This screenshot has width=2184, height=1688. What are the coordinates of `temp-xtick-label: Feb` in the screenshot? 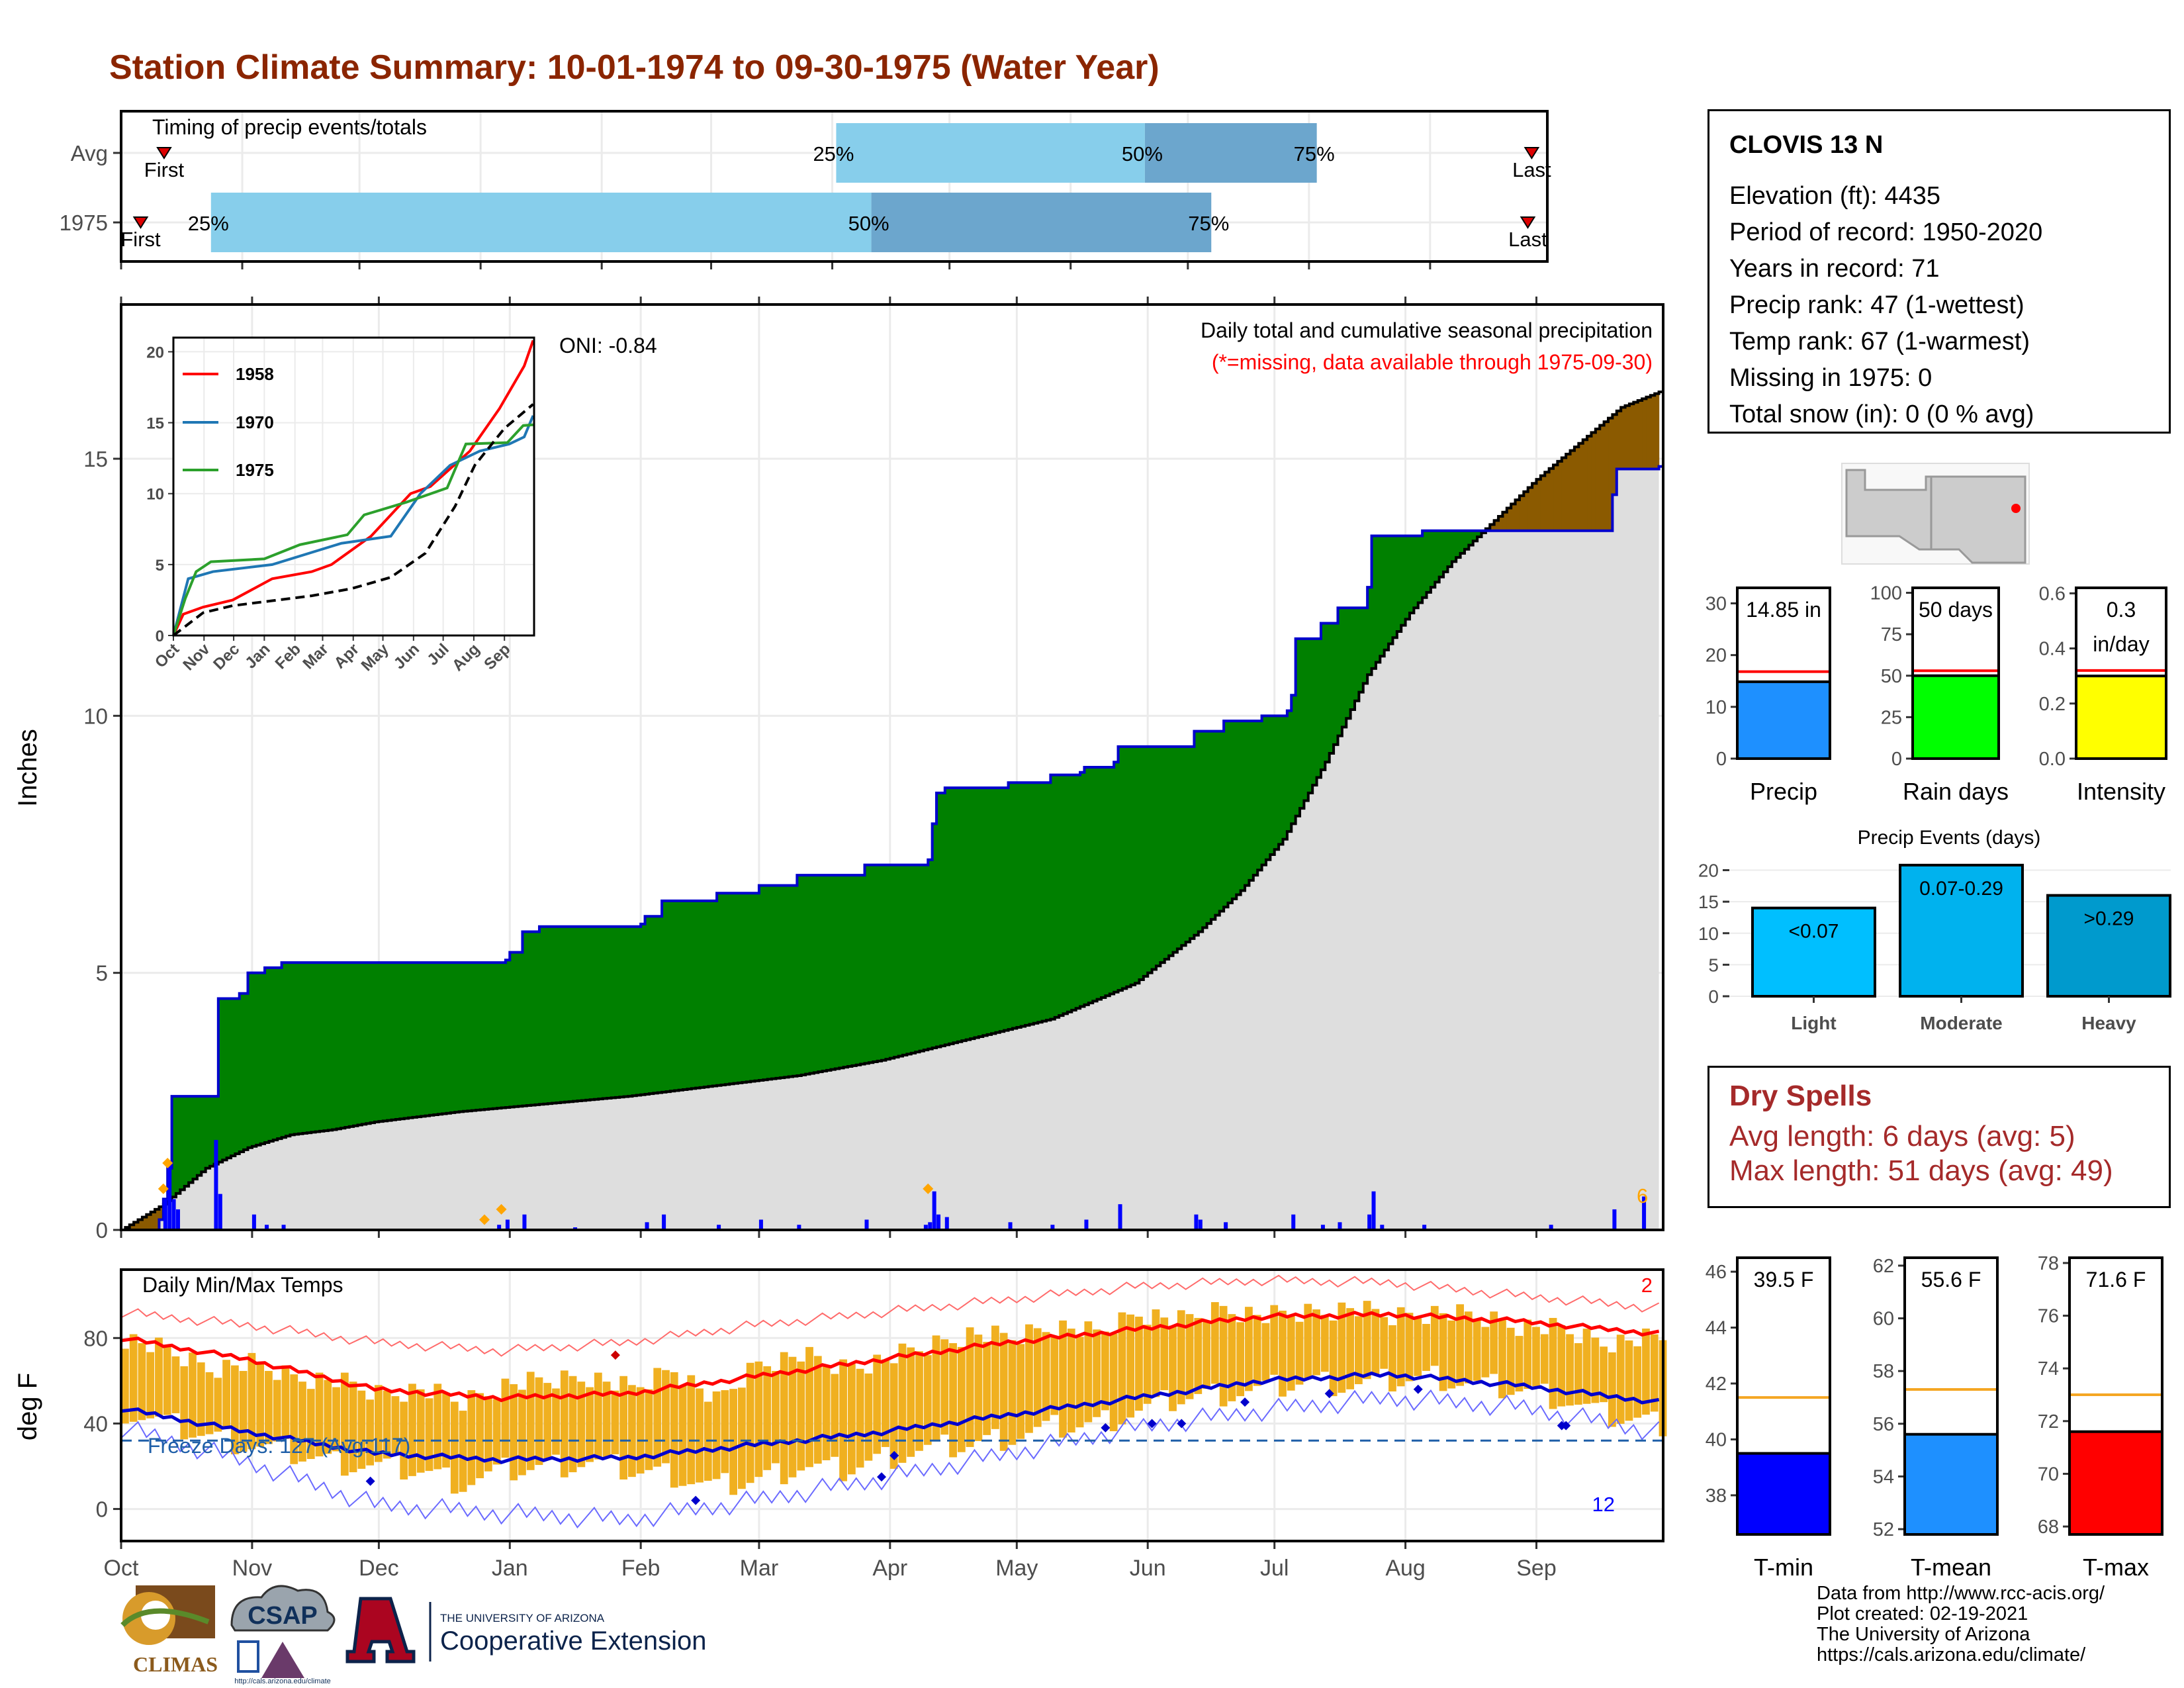 It's located at (640, 1568).